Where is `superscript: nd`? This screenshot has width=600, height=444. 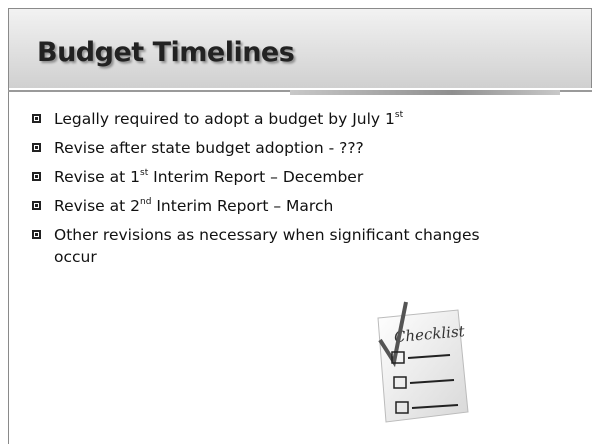 superscript: nd is located at coordinates (146, 202).